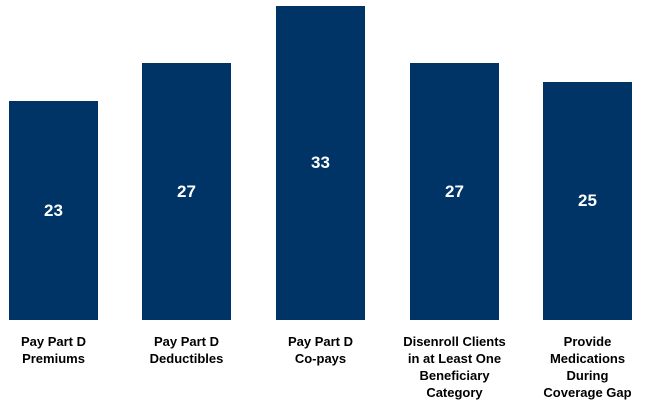 This screenshot has height=418, width=646. What do you see at coordinates (454, 392) in the screenshot?
I see `category-label-line: Category` at bounding box center [454, 392].